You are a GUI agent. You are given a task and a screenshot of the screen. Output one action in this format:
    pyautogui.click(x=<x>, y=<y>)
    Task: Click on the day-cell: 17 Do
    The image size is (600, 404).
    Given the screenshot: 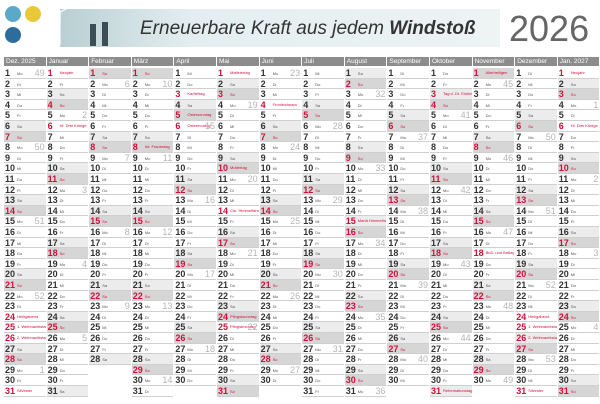 What is the action you would take?
    pyautogui.click(x=408, y=243)
    